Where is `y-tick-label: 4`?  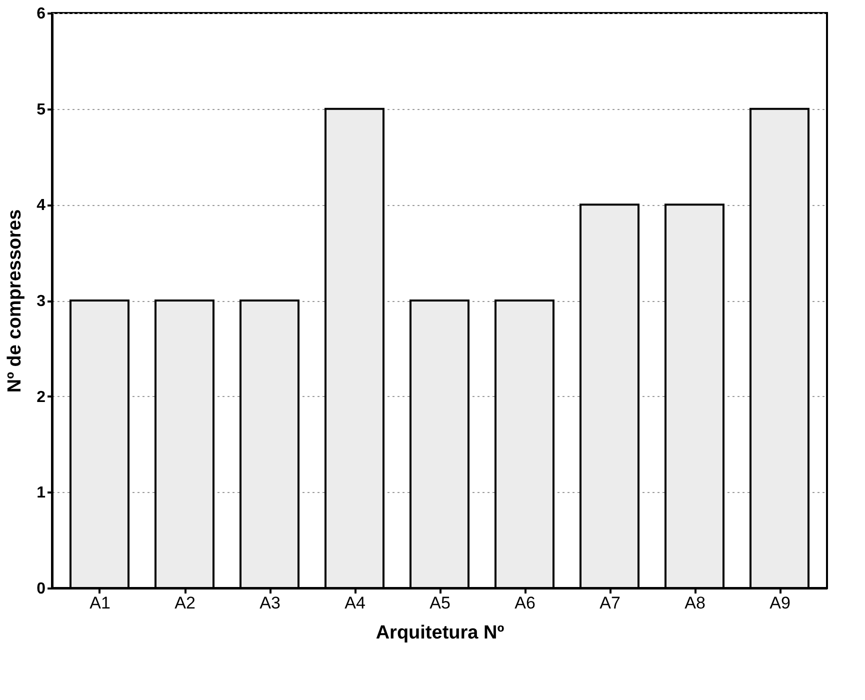
y-tick-label: 4 is located at coordinates (41, 205).